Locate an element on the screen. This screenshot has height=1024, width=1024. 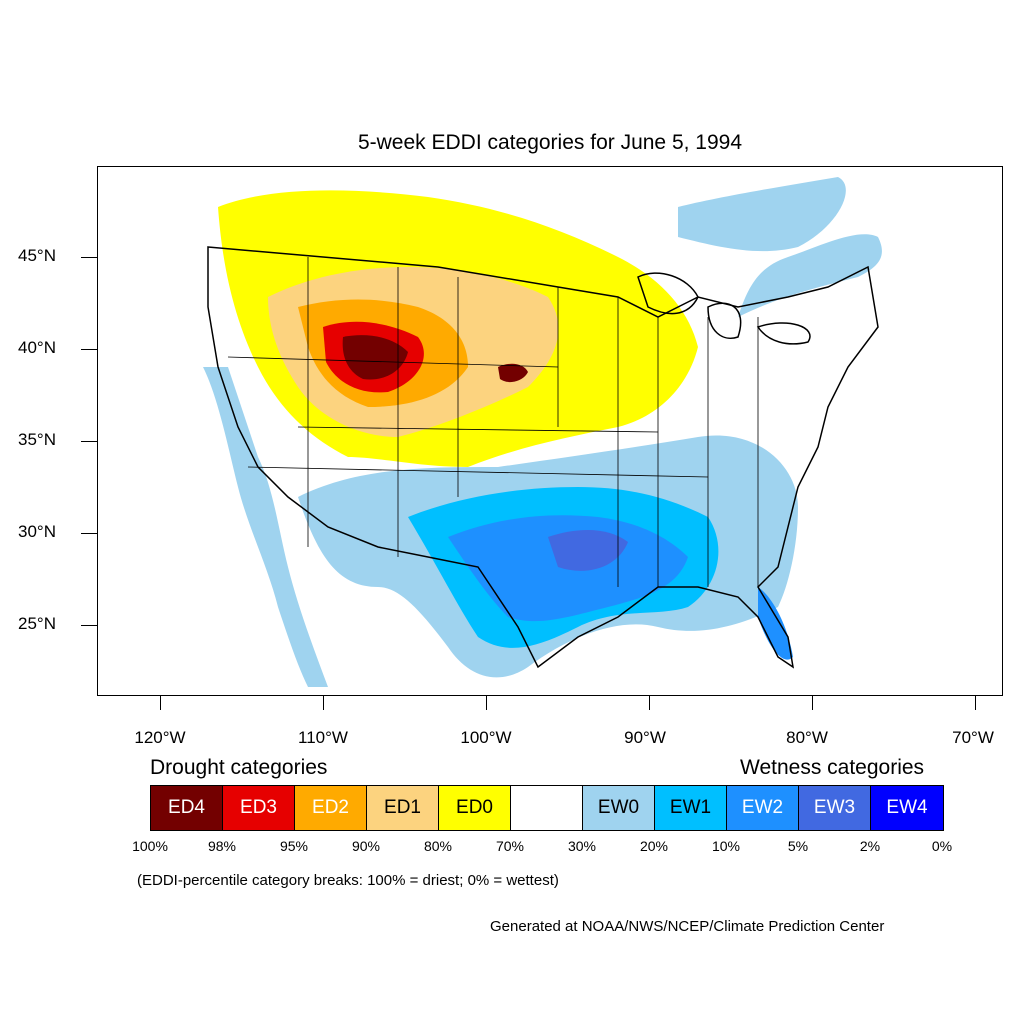
lat-label-45: 45°N is located at coordinates (37, 255).